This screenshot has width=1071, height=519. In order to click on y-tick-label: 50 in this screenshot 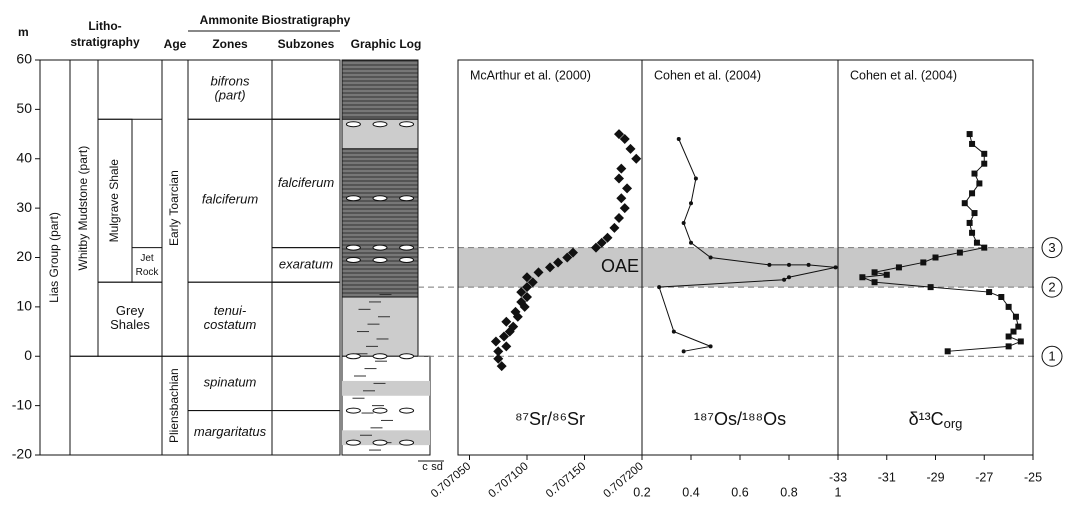, I will do `click(24, 108)`.